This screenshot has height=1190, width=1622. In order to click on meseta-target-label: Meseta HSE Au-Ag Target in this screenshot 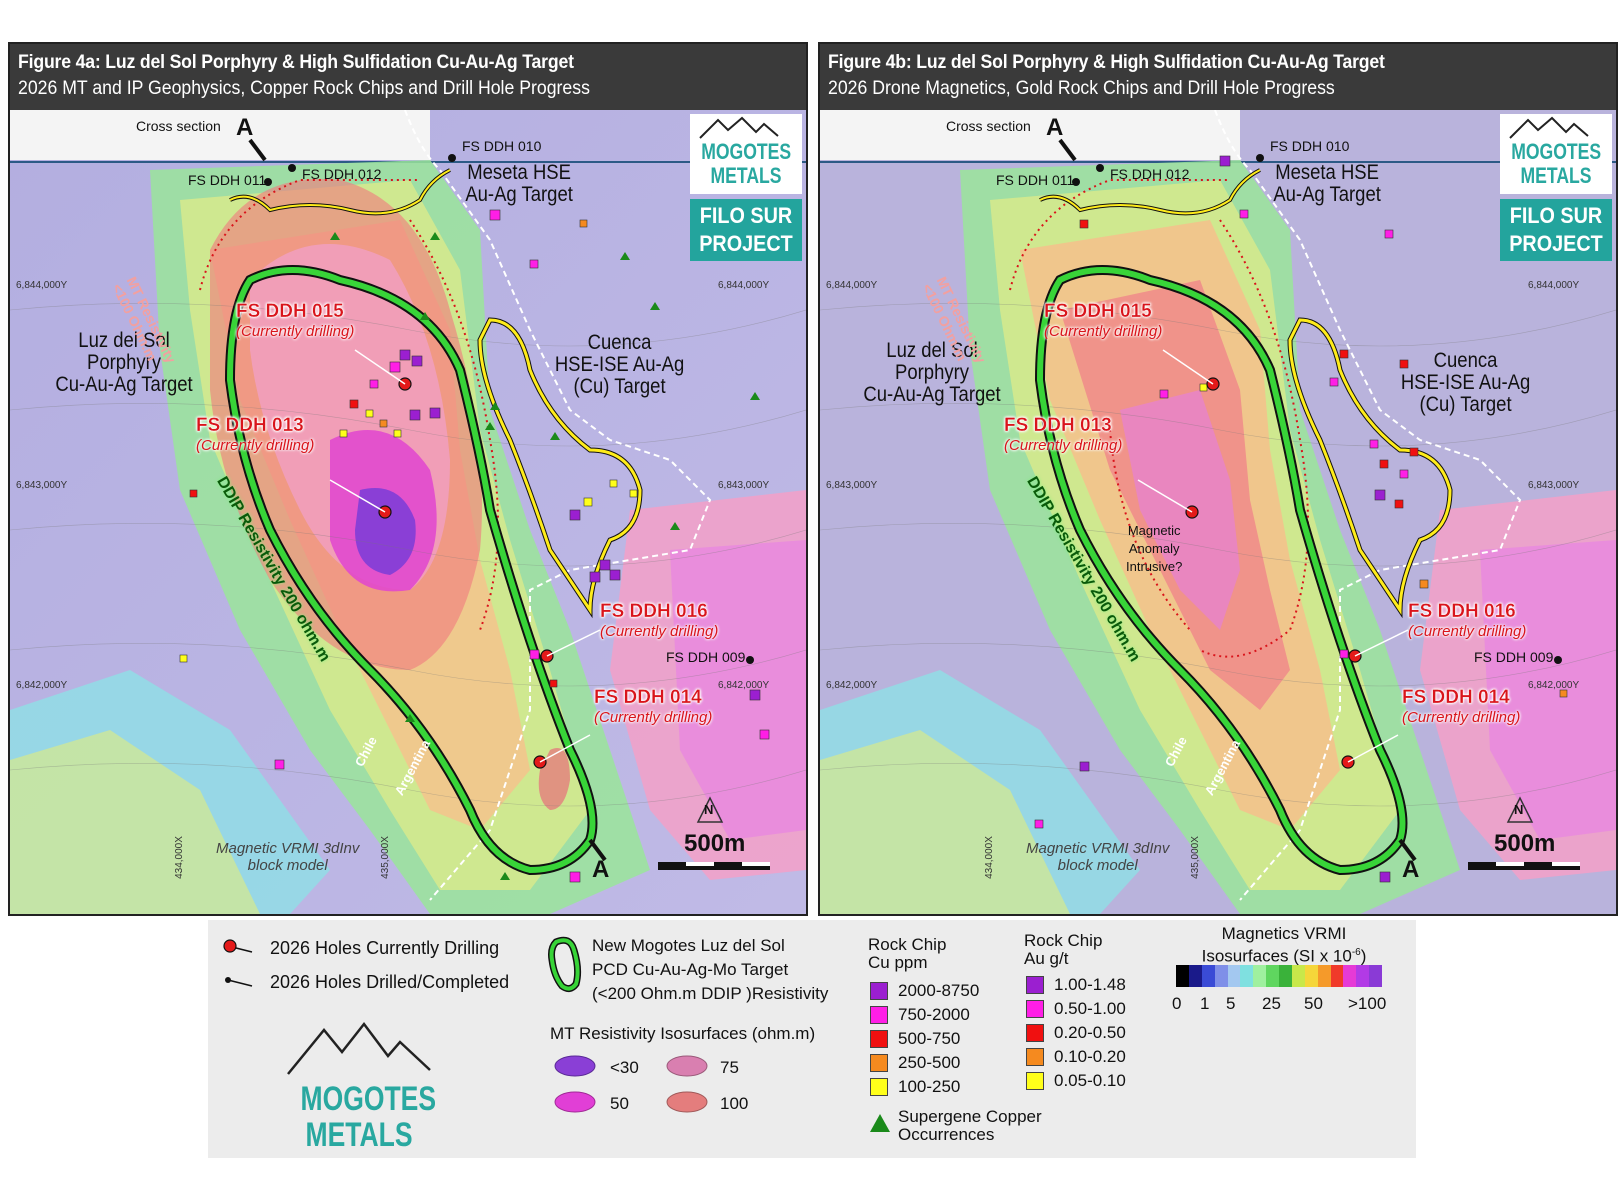, I will do `click(1327, 184)`.